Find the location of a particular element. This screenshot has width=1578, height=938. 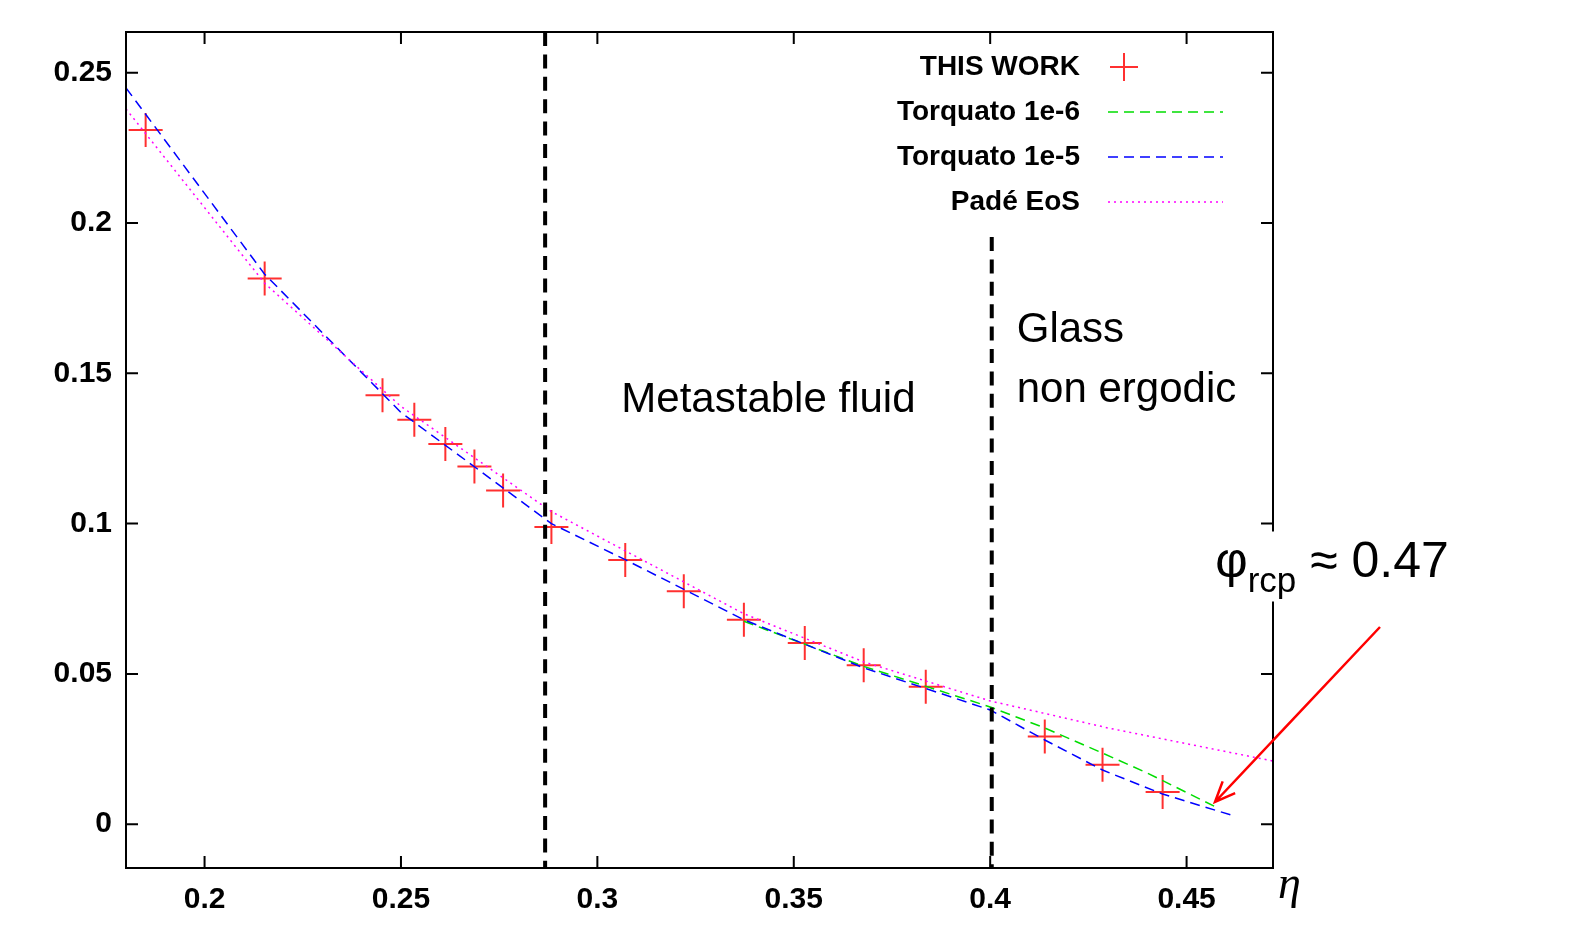

x-tick-label: 0.4 is located at coordinates (990, 898).